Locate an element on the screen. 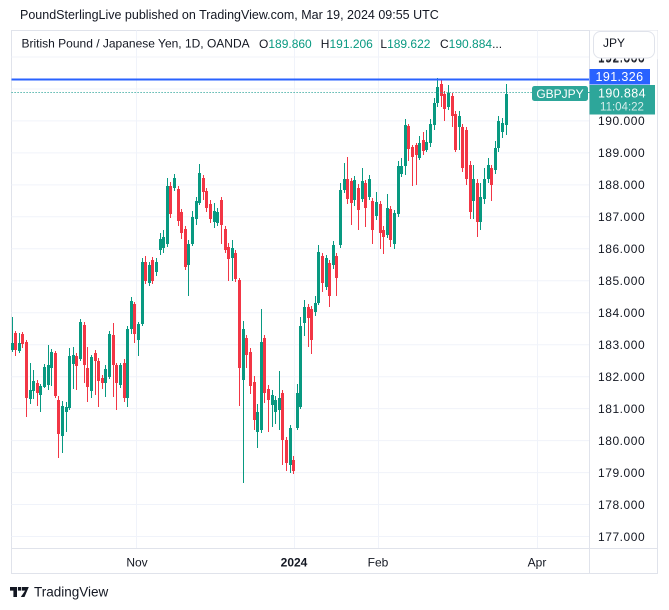 The width and height of the screenshot is (669, 610). svg-text: O189.860 is located at coordinates (285, 44).